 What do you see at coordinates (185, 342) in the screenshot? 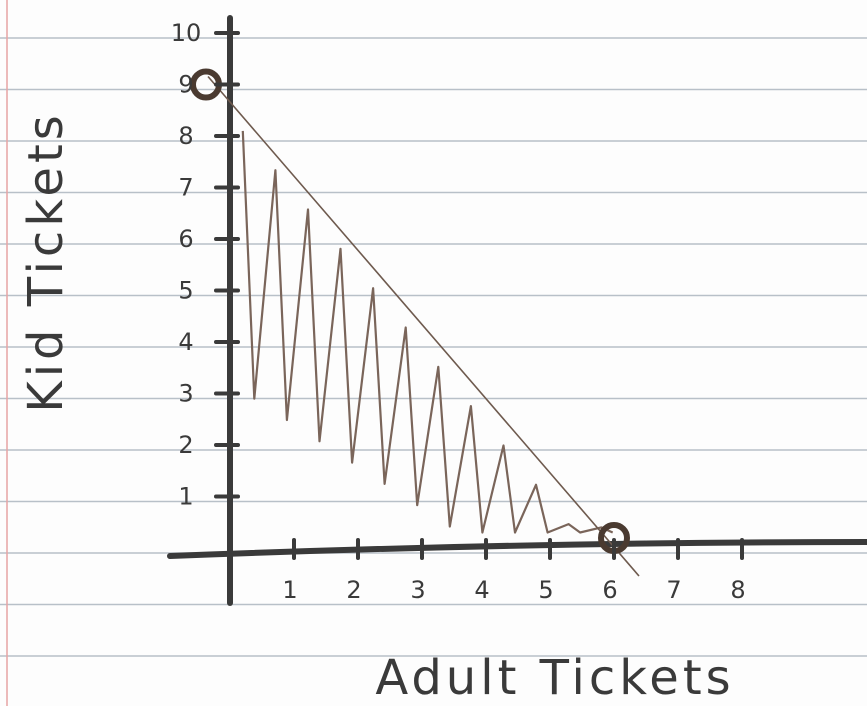
I see `y-tick-label: 4` at bounding box center [185, 342].